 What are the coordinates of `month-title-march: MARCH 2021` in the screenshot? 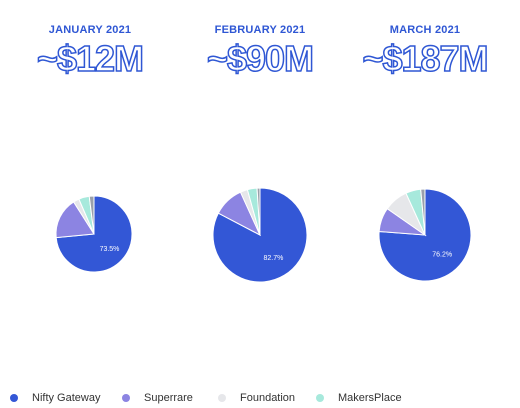 It's located at (425, 30).